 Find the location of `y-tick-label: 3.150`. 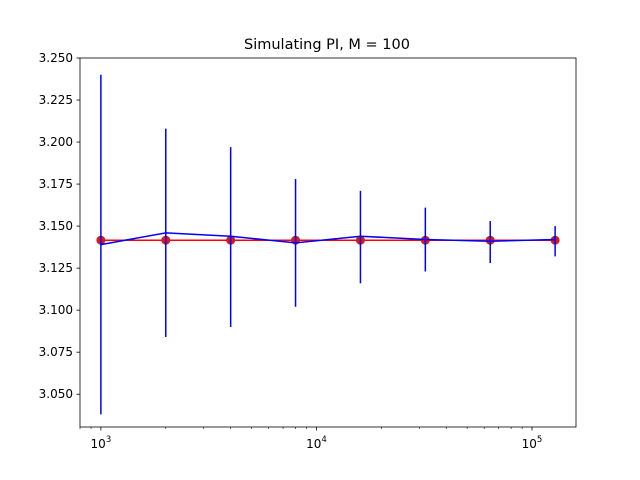

y-tick-label: 3.150 is located at coordinates (56, 226).